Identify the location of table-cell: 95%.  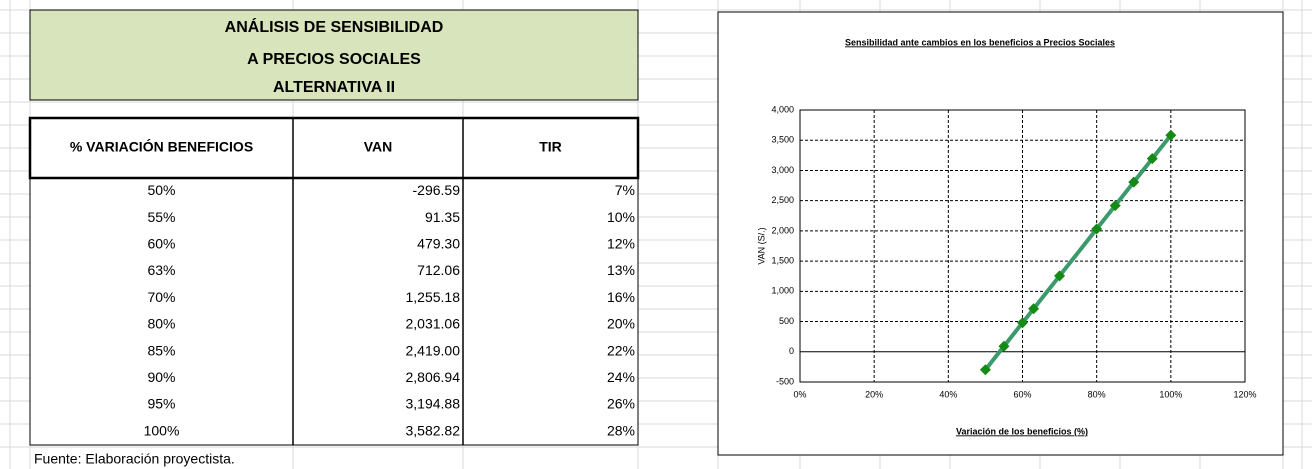
(161, 404).